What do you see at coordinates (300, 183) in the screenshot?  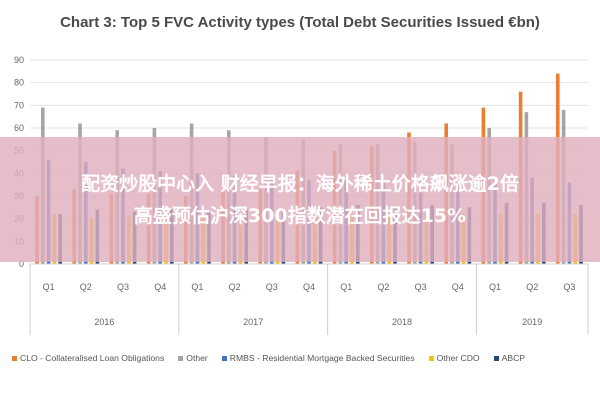 I see `banner-line-1: 配资炒股中心入 财经早报：海外稀土价格飙涨逾2倍` at bounding box center [300, 183].